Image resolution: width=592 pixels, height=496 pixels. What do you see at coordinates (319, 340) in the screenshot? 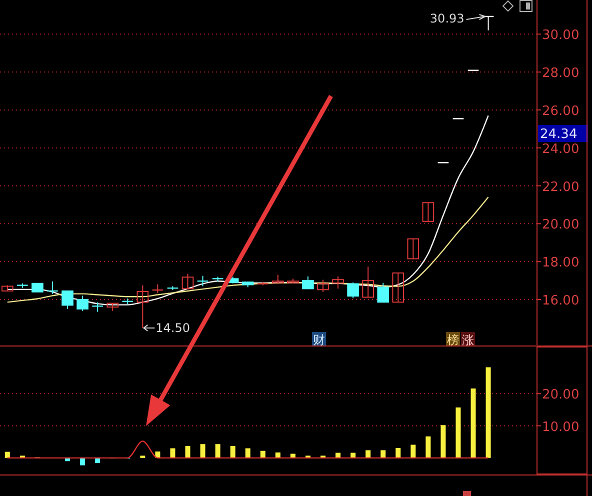
I see `annotation: 财` at bounding box center [319, 340].